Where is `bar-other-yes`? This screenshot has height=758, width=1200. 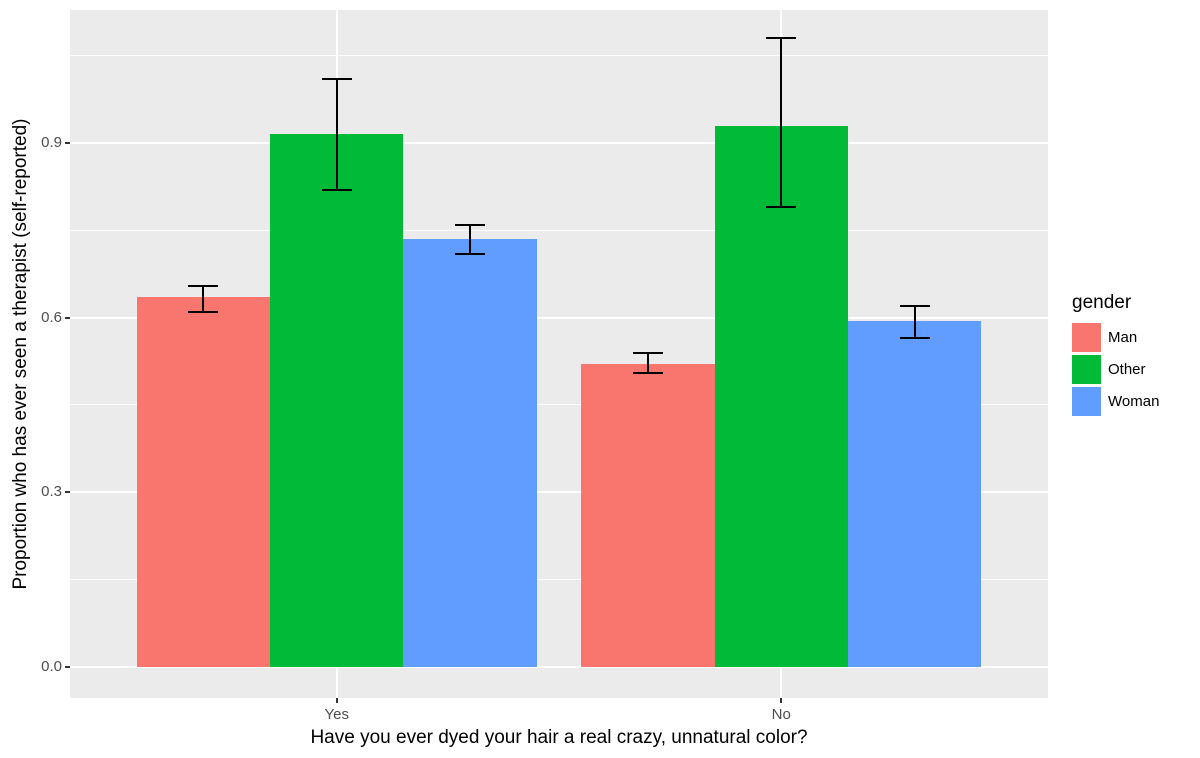 bar-other-yes is located at coordinates (337, 400).